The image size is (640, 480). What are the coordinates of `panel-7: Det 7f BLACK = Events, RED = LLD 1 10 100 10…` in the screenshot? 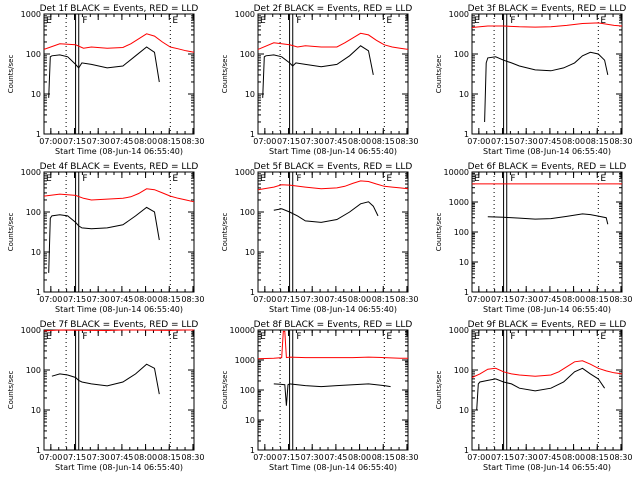 It's located at (105, 396).